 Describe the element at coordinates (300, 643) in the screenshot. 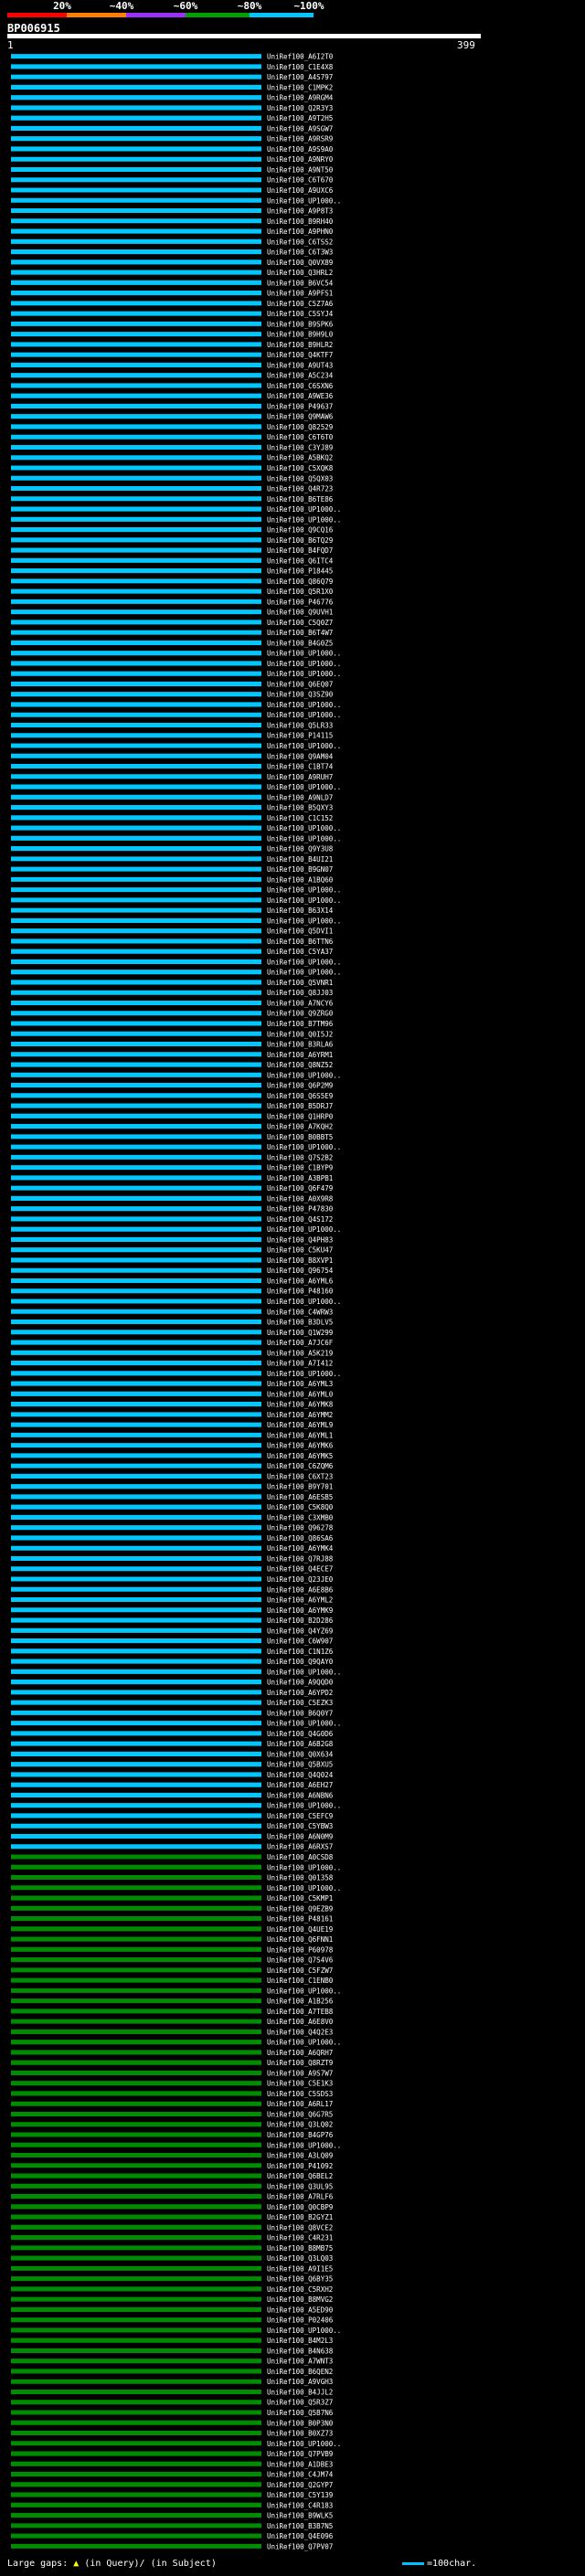

I see `hit-label: UniRef100_B4G0Z5` at that location.